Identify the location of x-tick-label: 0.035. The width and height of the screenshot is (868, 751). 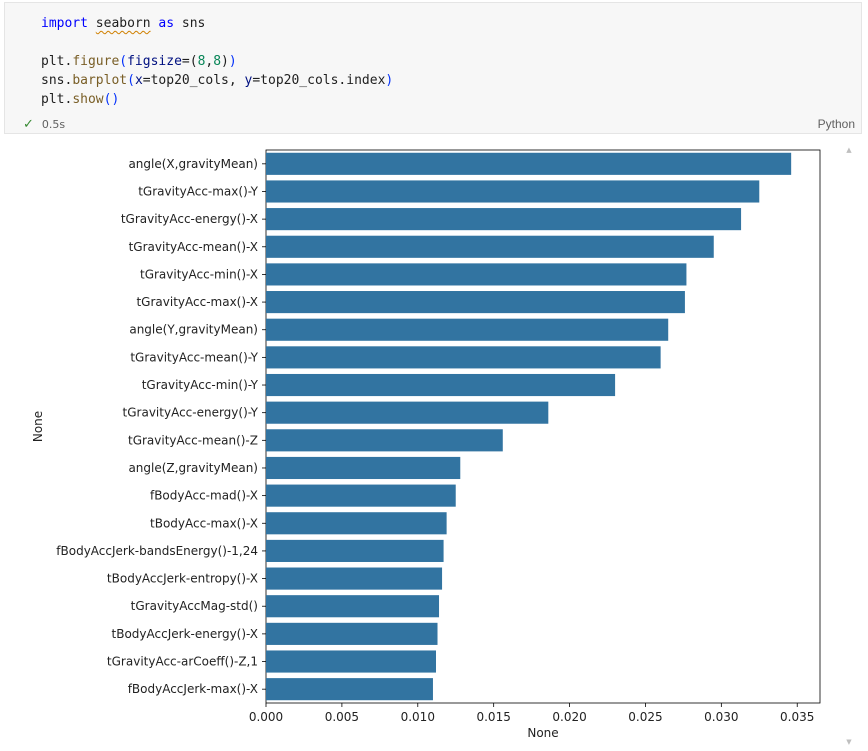
(797, 717).